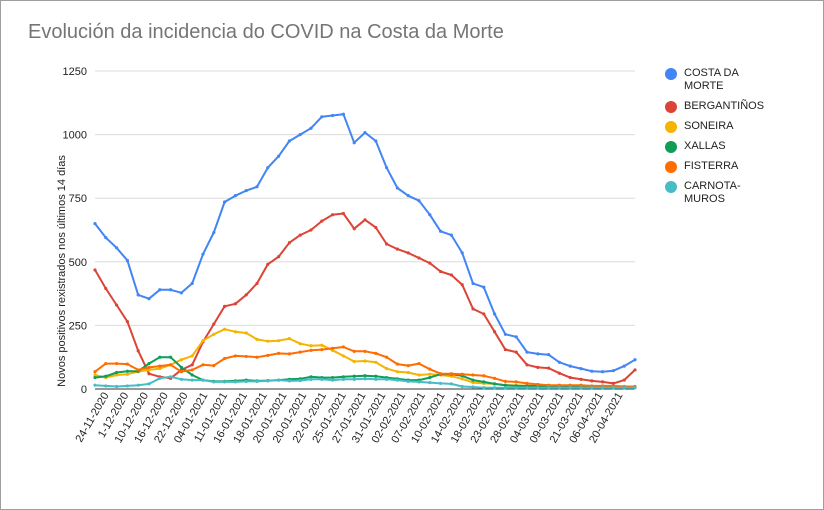 The width and height of the screenshot is (824, 510). Describe the element at coordinates (709, 126) in the screenshot. I see `legend-label: SONEIRA` at that location.